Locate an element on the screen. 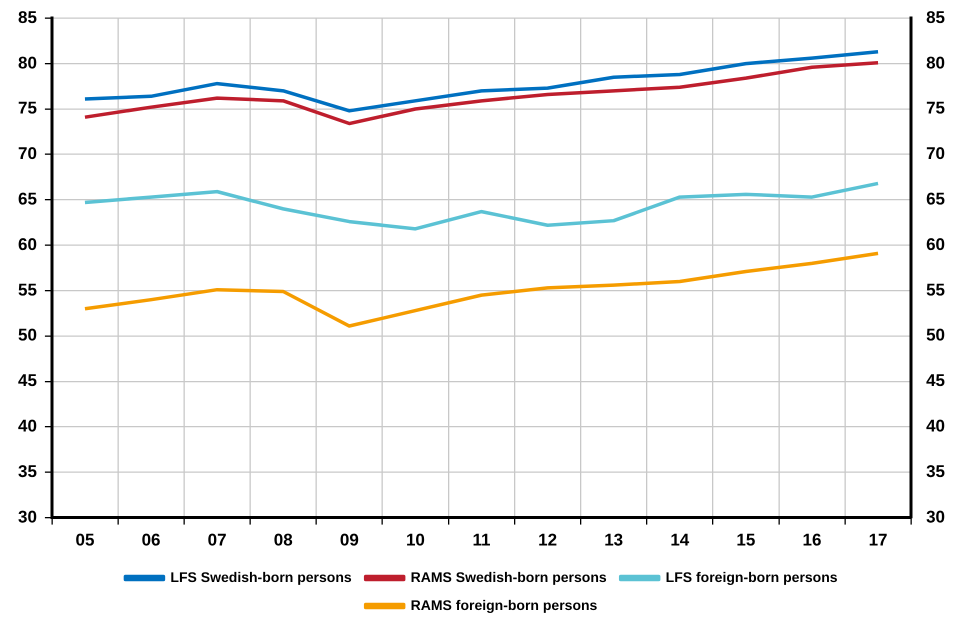  y2-tick-label: 30 is located at coordinates (936, 516).